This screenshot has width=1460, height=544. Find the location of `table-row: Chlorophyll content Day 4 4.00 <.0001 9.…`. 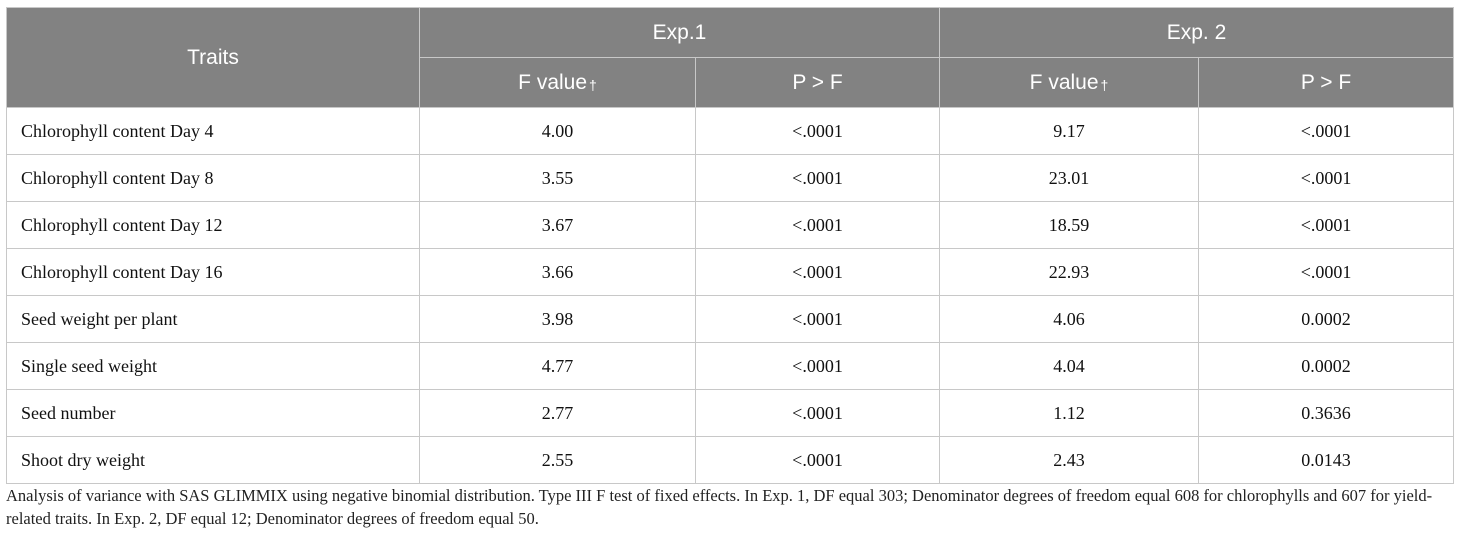

table-row: Chlorophyll content Day 4 4.00 <.0001 9.… is located at coordinates (730, 131).